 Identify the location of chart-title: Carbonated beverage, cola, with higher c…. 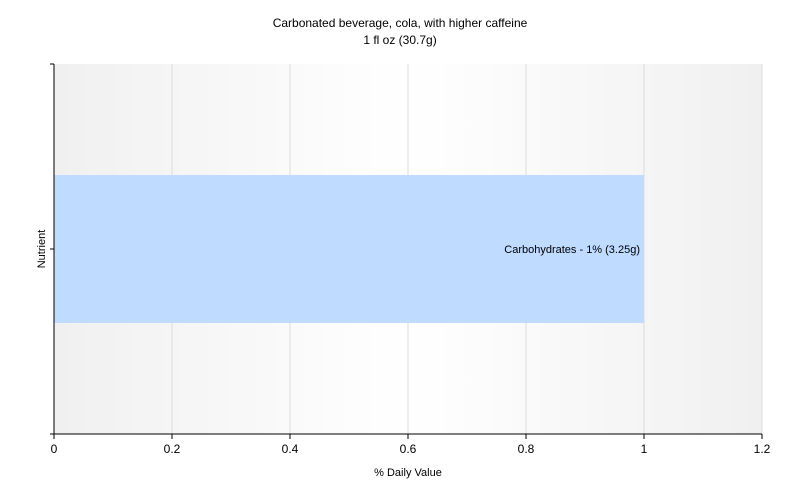
(400, 23).